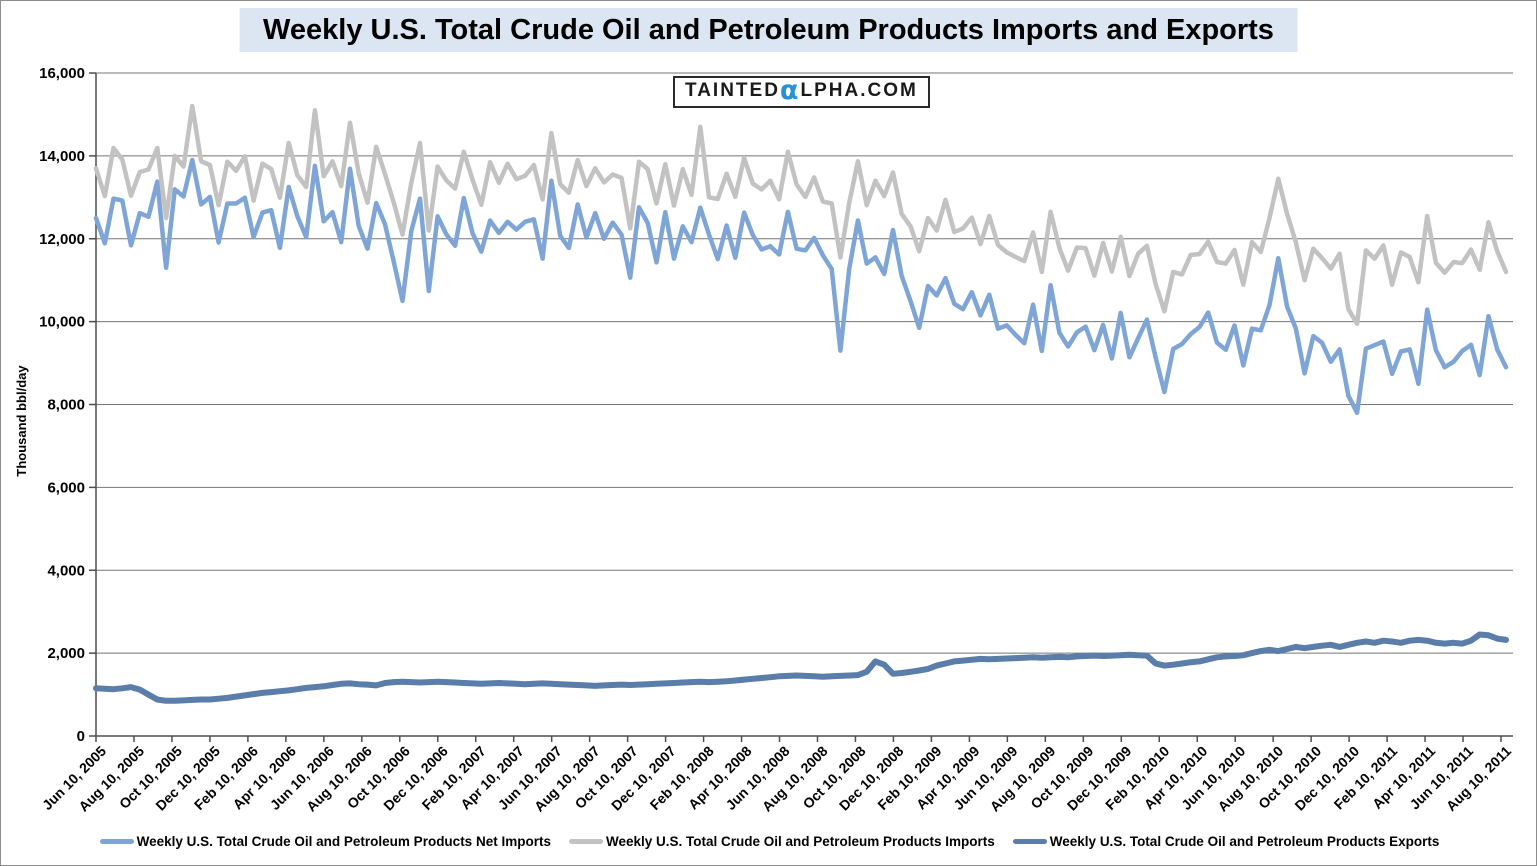  I want to click on y-tick-label: 10,000, so click(62, 322).